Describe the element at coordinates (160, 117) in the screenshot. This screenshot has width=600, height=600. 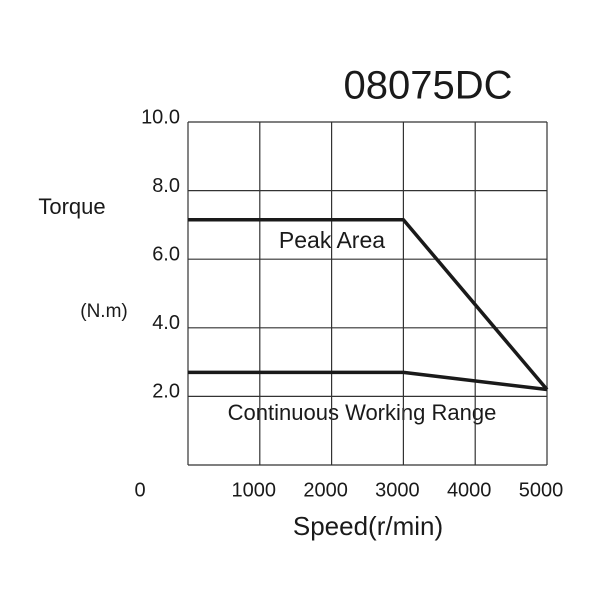
I see `y-tick-label: 10.0` at that location.